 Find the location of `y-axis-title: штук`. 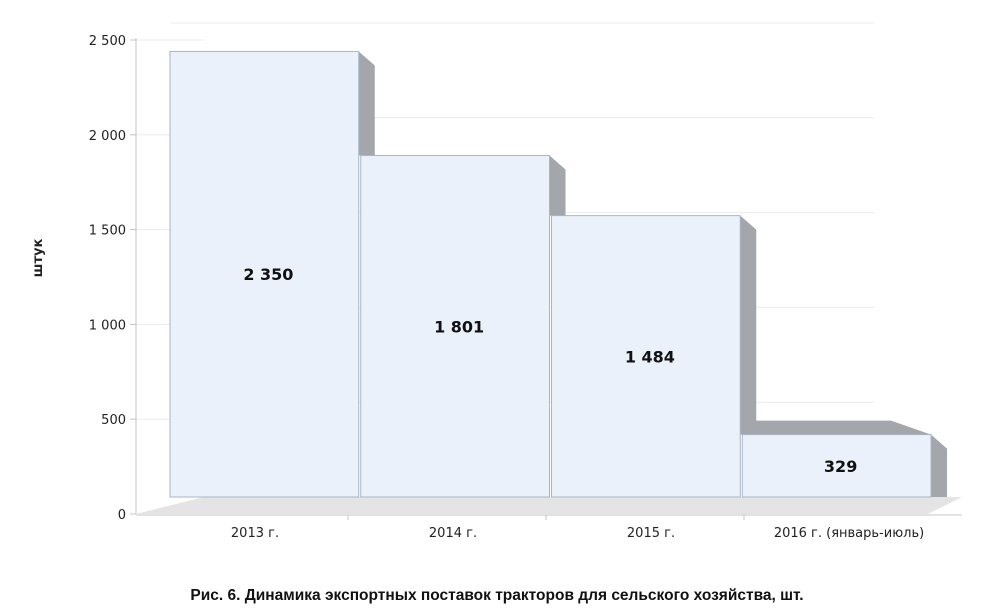

y-axis-title: штук is located at coordinates (38, 258).